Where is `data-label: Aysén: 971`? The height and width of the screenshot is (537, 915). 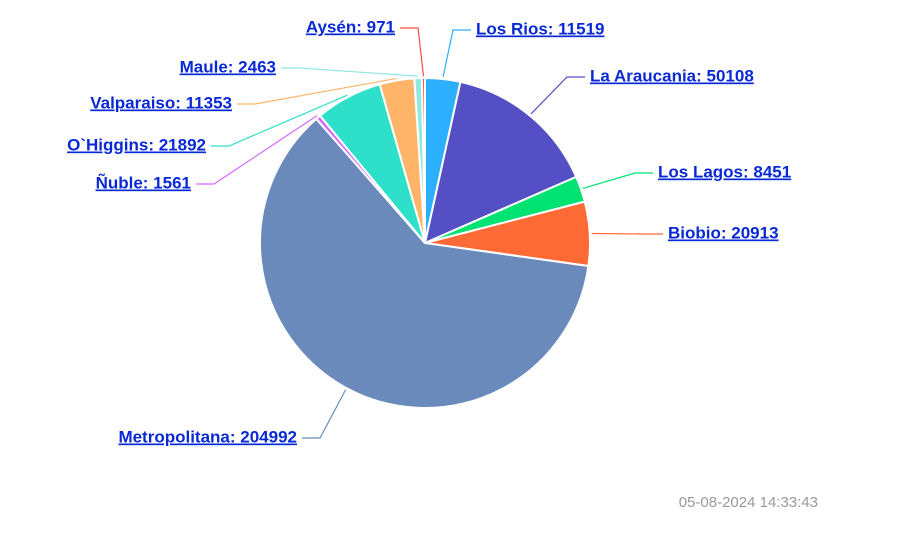 data-label: Aysén: 971 is located at coordinates (350, 26).